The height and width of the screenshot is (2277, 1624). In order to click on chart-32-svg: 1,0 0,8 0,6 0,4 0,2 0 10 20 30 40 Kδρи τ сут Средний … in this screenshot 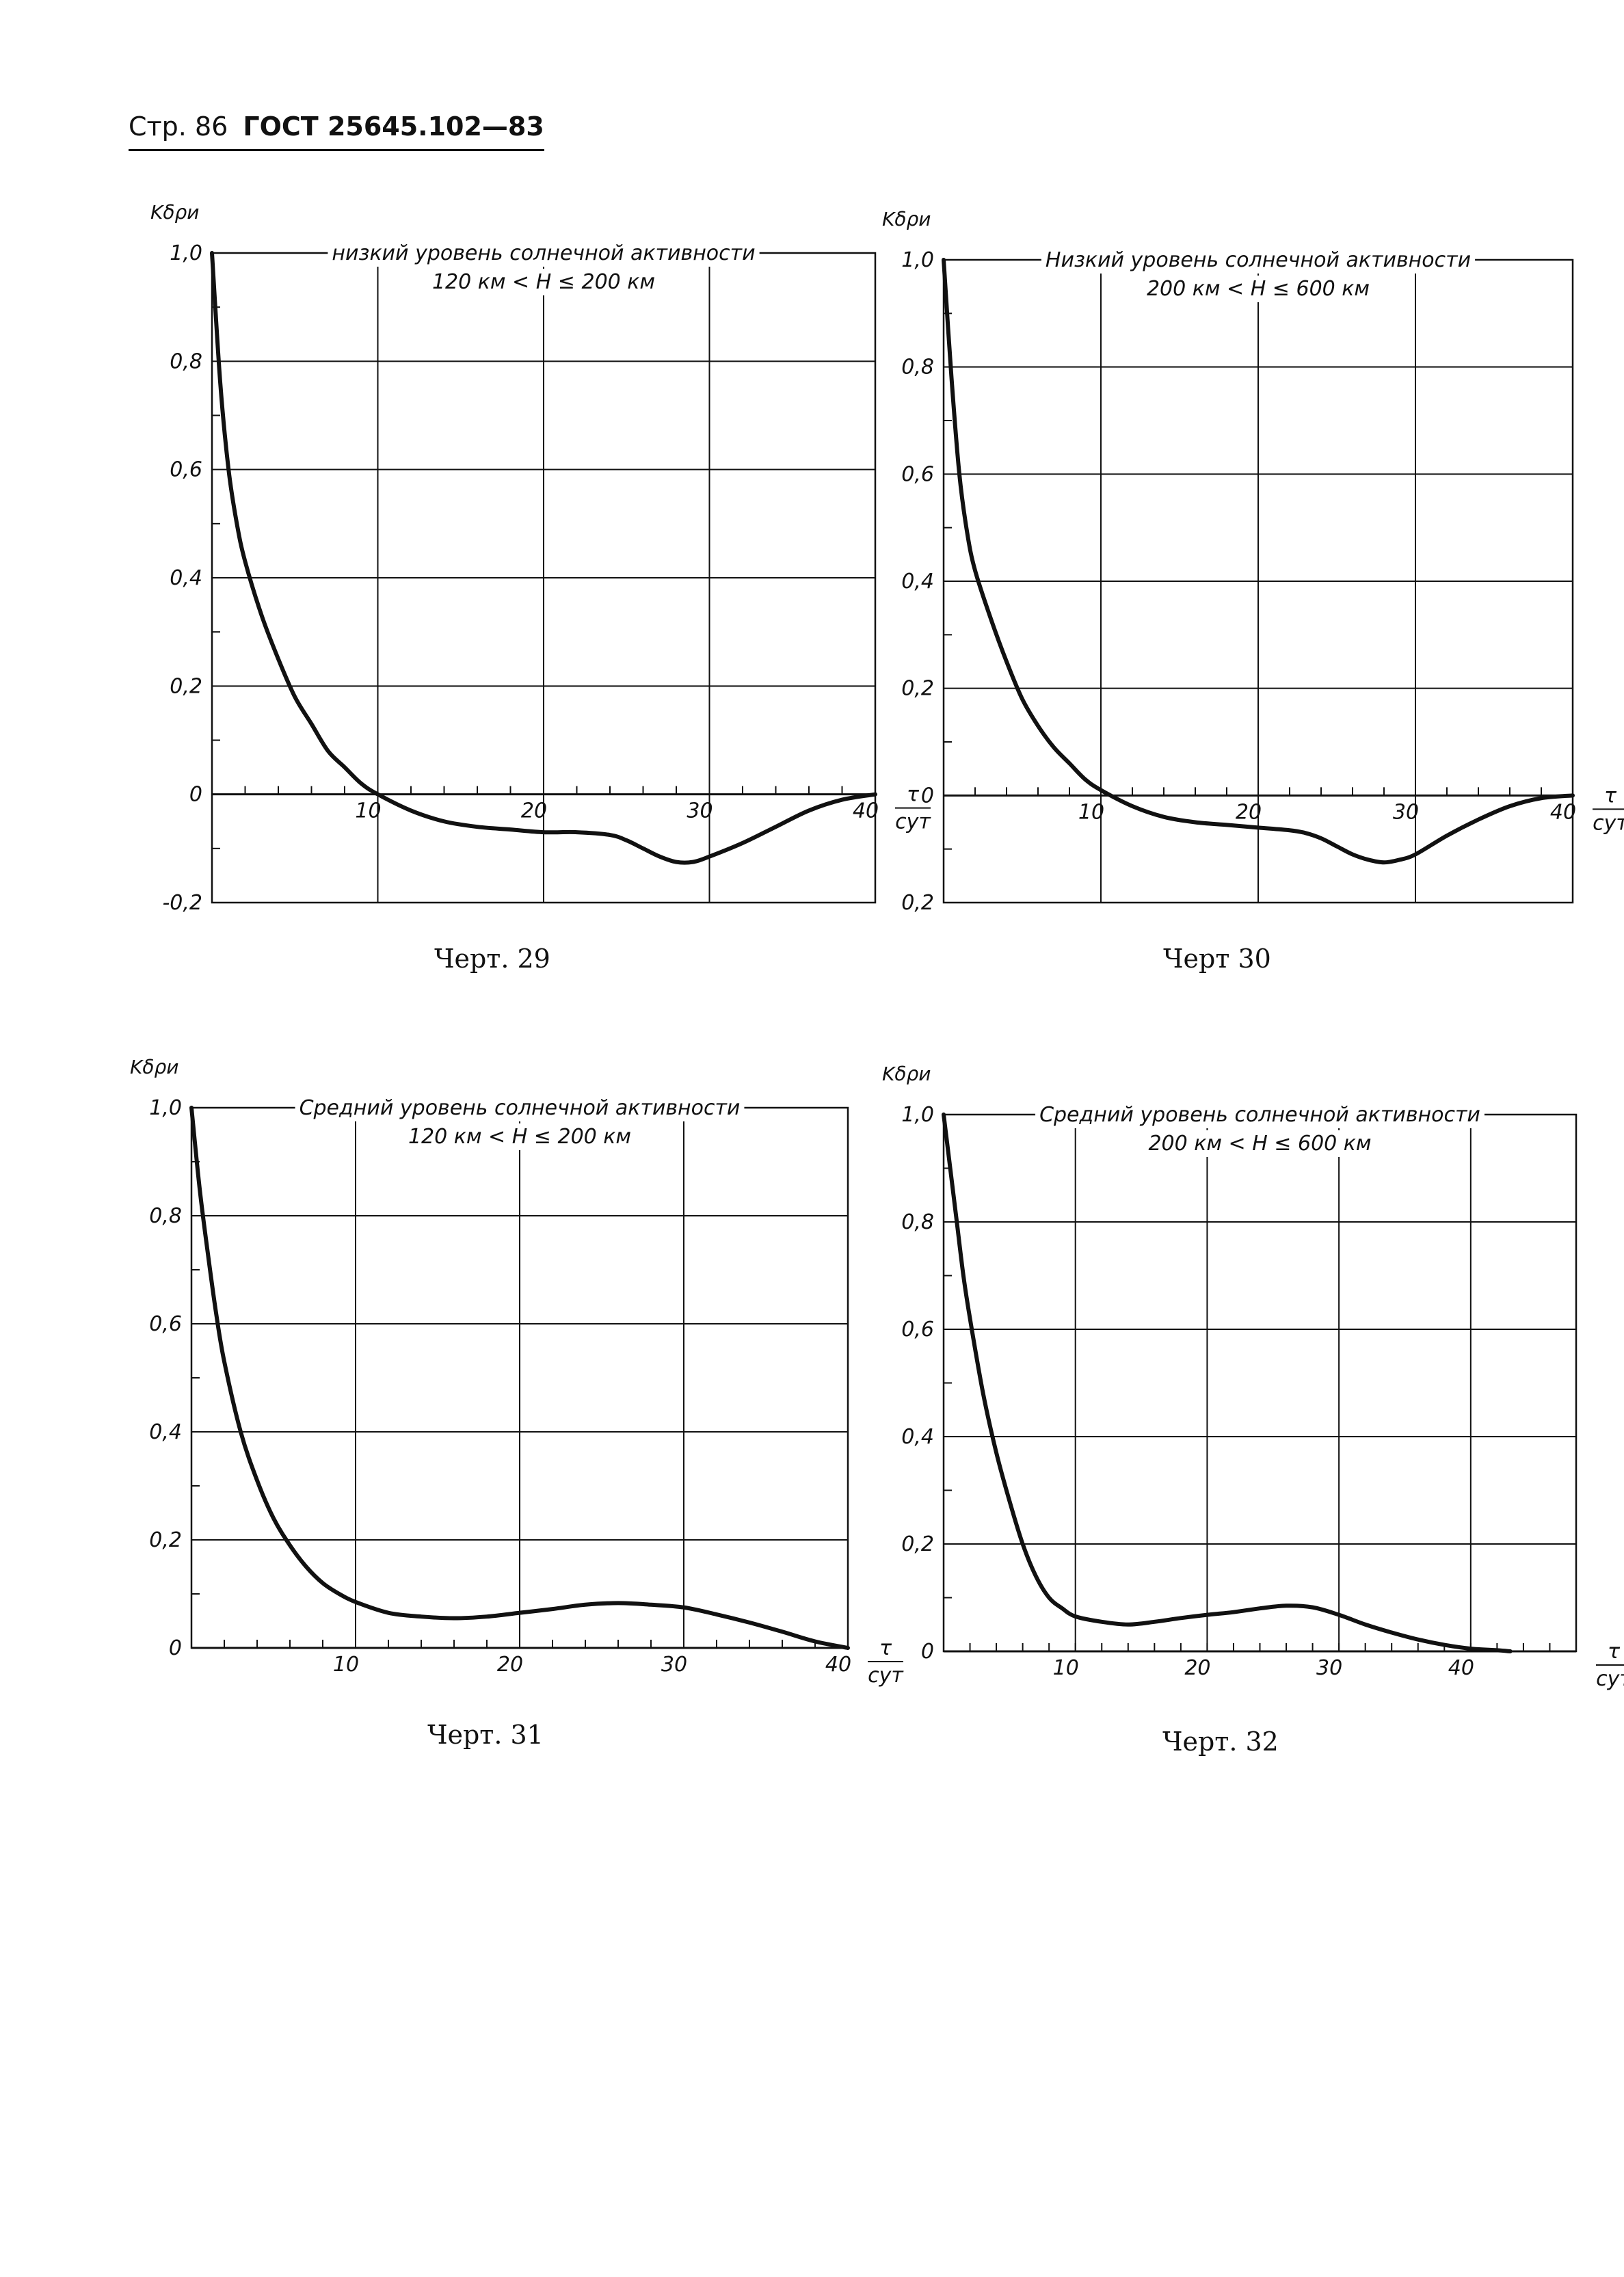, I will do `click(1253, 1377)`.